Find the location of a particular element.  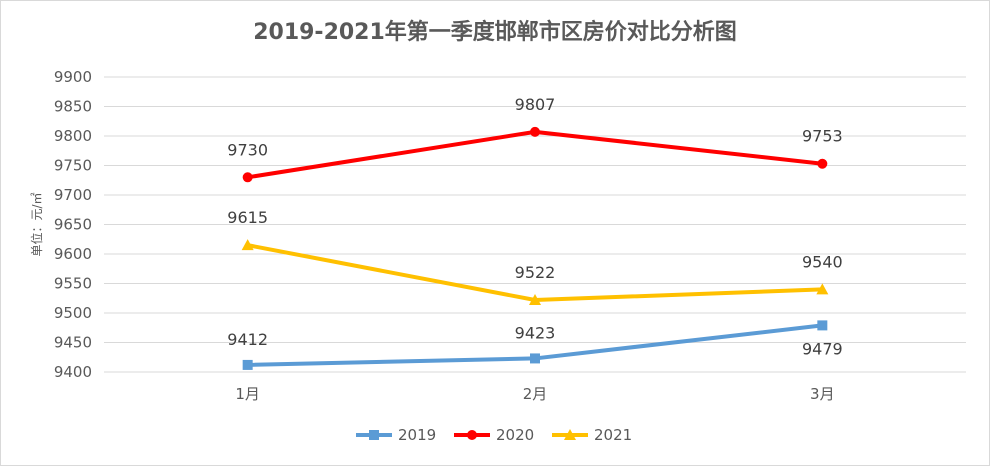

y-tick-label: 9500 is located at coordinates (73, 313).